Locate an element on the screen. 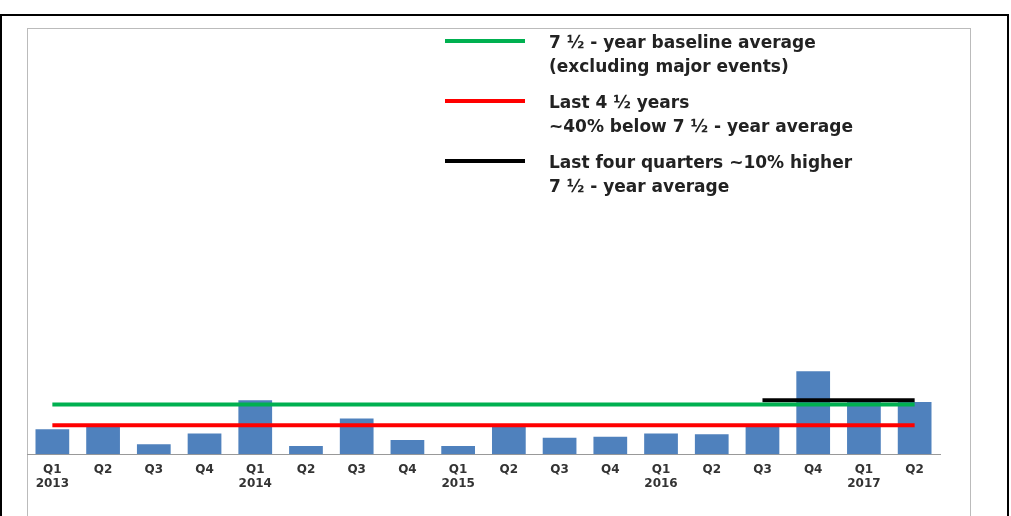  x-tick-label: Q1 2016 is located at coordinates (661, 475).